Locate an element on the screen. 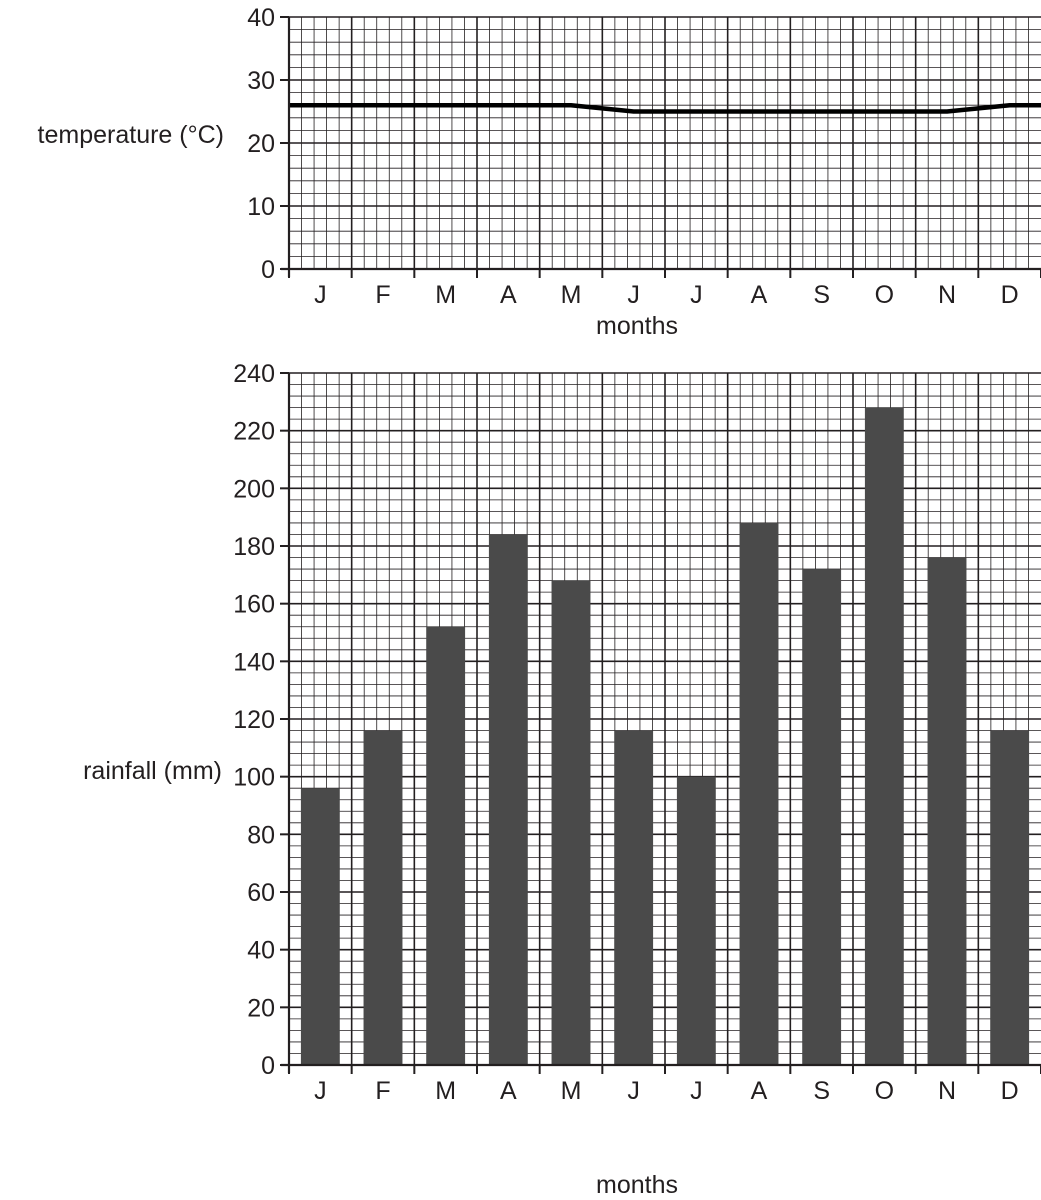 The width and height of the screenshot is (1041, 1200). bar-F is located at coordinates (383, 897).